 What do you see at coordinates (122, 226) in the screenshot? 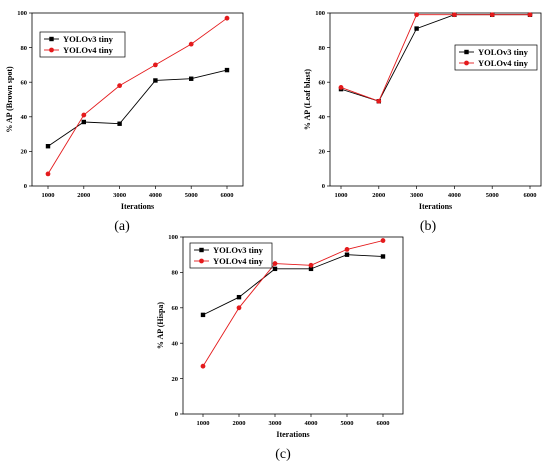
I see `chart-caption: (a)` at bounding box center [122, 226].